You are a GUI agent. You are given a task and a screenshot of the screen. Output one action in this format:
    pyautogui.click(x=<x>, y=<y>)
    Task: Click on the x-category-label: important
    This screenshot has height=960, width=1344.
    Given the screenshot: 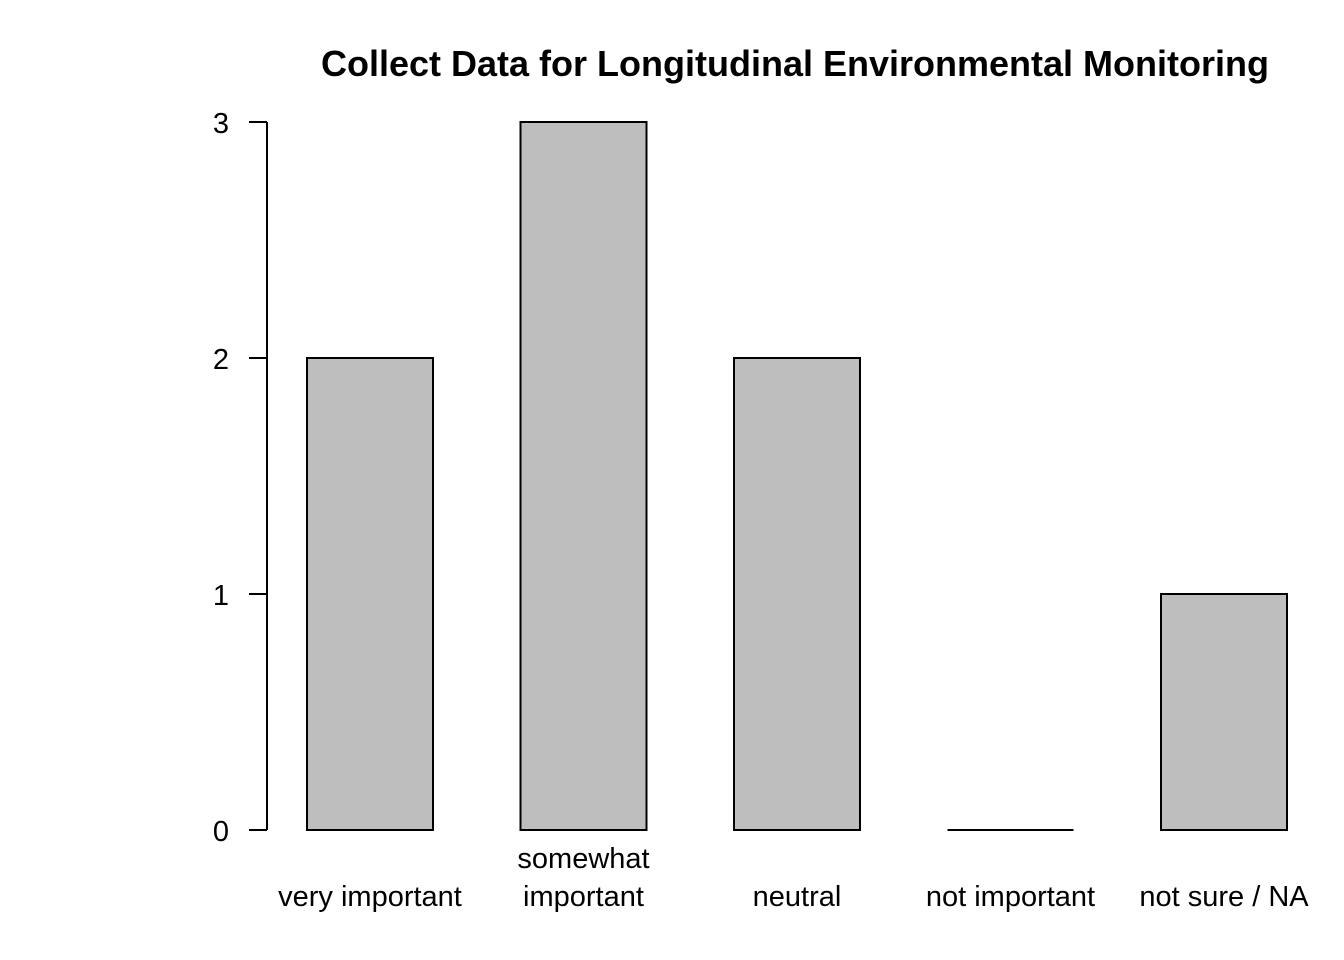 What is the action you would take?
    pyautogui.click(x=583, y=897)
    